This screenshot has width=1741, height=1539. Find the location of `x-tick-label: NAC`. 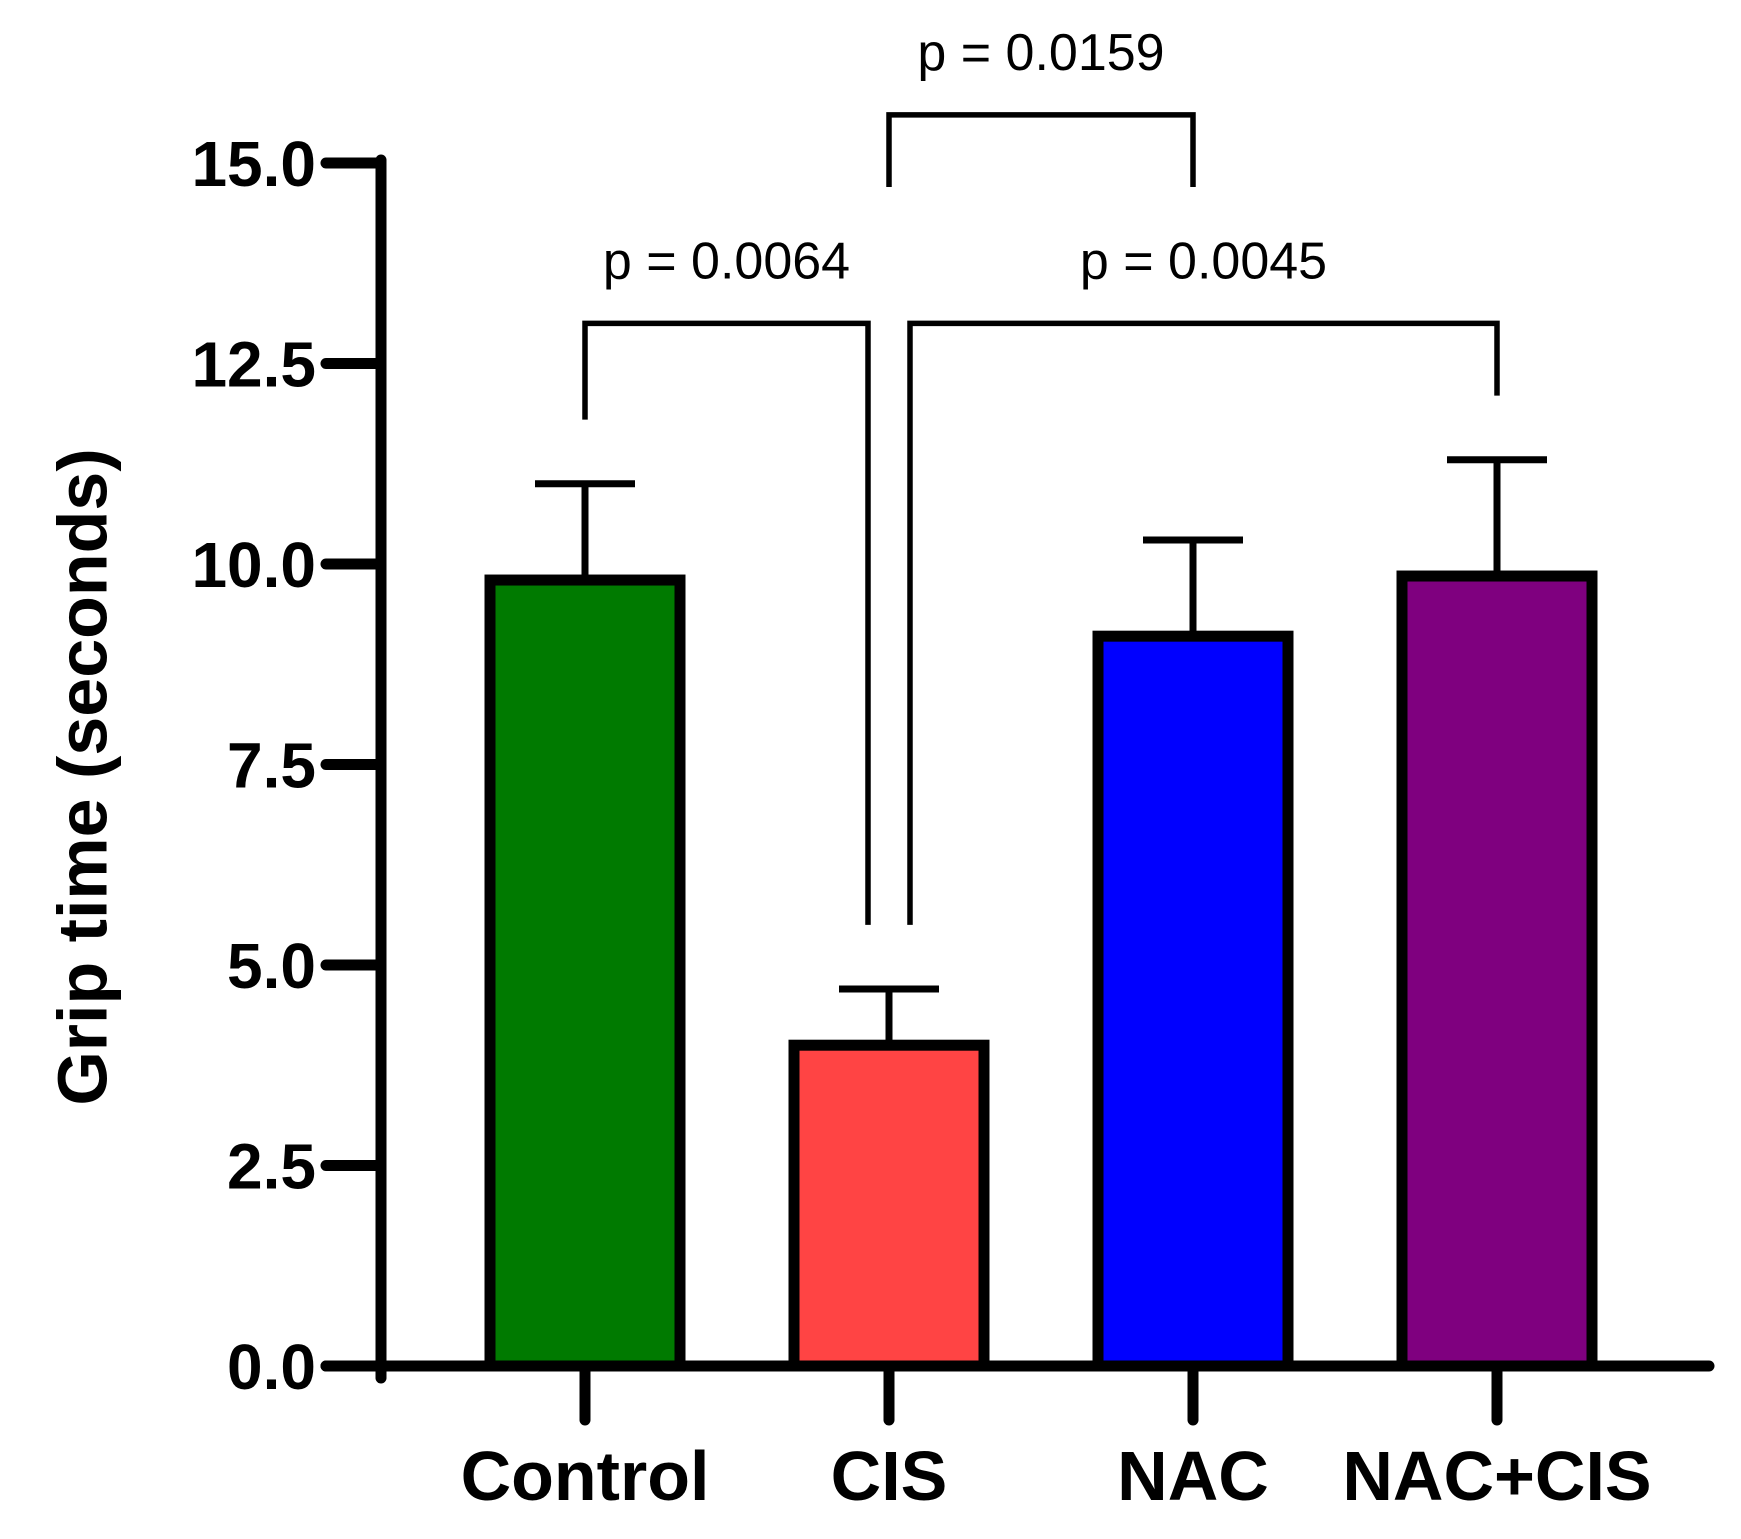

x-tick-label: NAC is located at coordinates (1193, 1476).